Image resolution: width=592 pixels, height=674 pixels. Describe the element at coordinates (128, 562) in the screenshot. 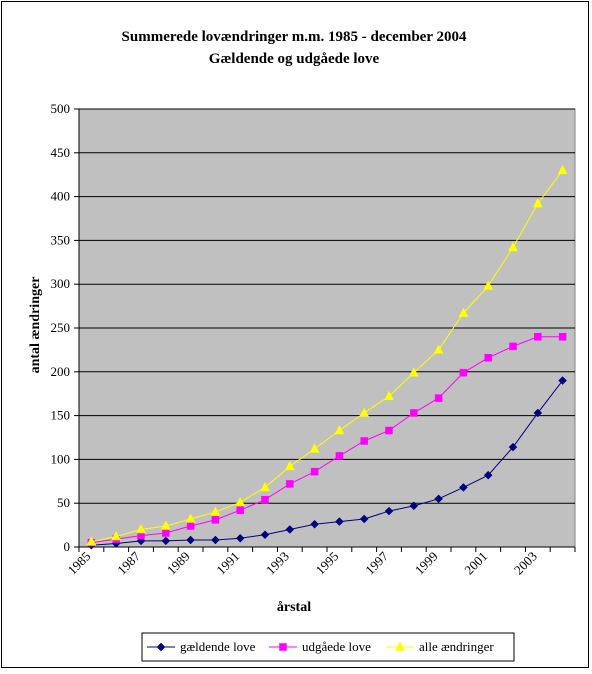

I see `x-tick-label: 1987` at that location.